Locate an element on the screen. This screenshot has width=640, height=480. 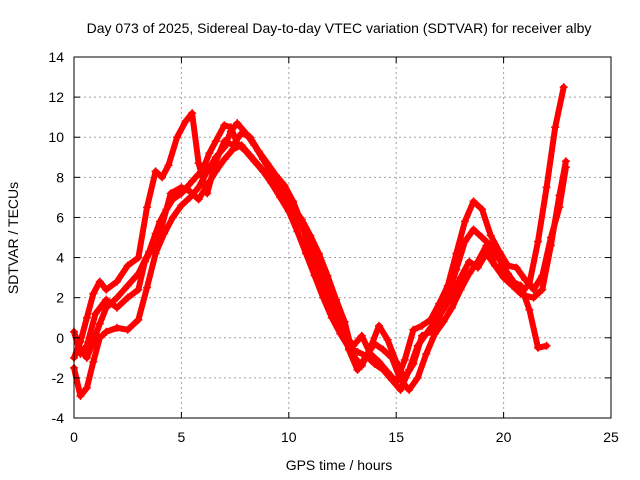
y-tick-label: 0 is located at coordinates (60, 338).